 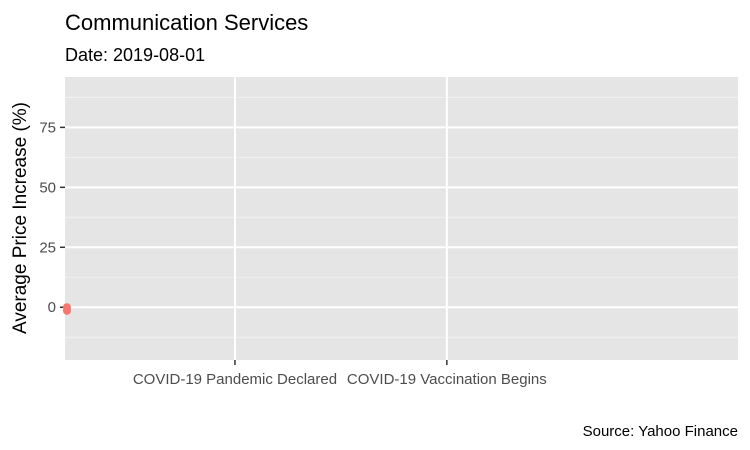 What do you see at coordinates (235, 379) in the screenshot?
I see `x-tick-label: COVID-19 Pandemic Declared` at bounding box center [235, 379].